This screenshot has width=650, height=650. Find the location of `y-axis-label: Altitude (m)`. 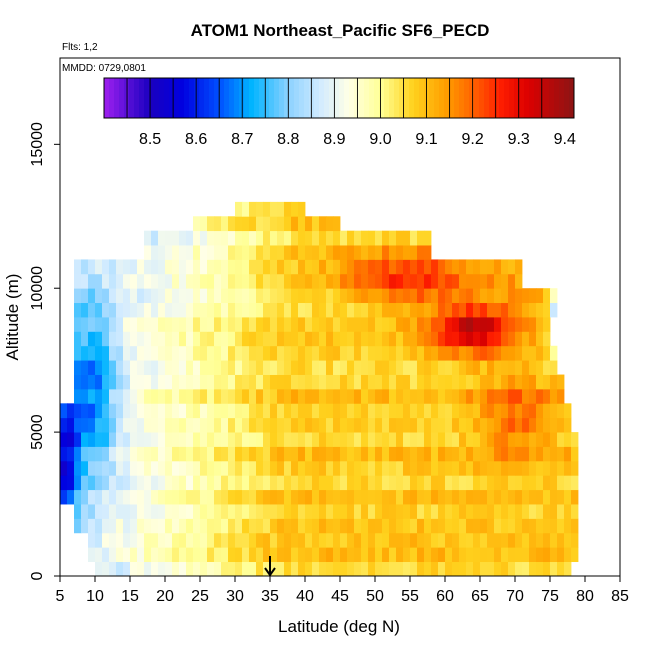

y-axis-label: Altitude (m) is located at coordinates (12, 317).